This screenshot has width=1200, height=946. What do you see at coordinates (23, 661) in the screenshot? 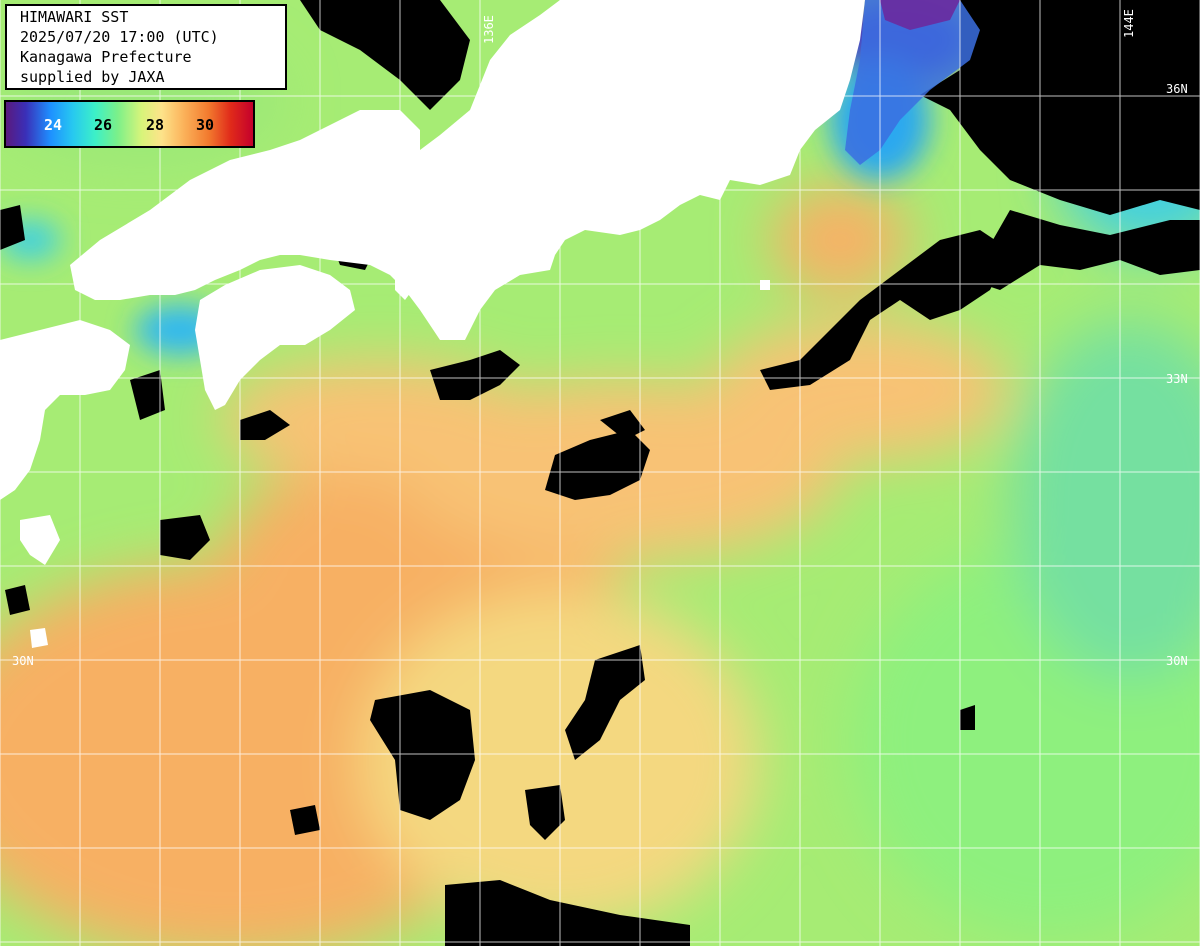
I see `lat-label-30n-left: 30N` at bounding box center [23, 661].